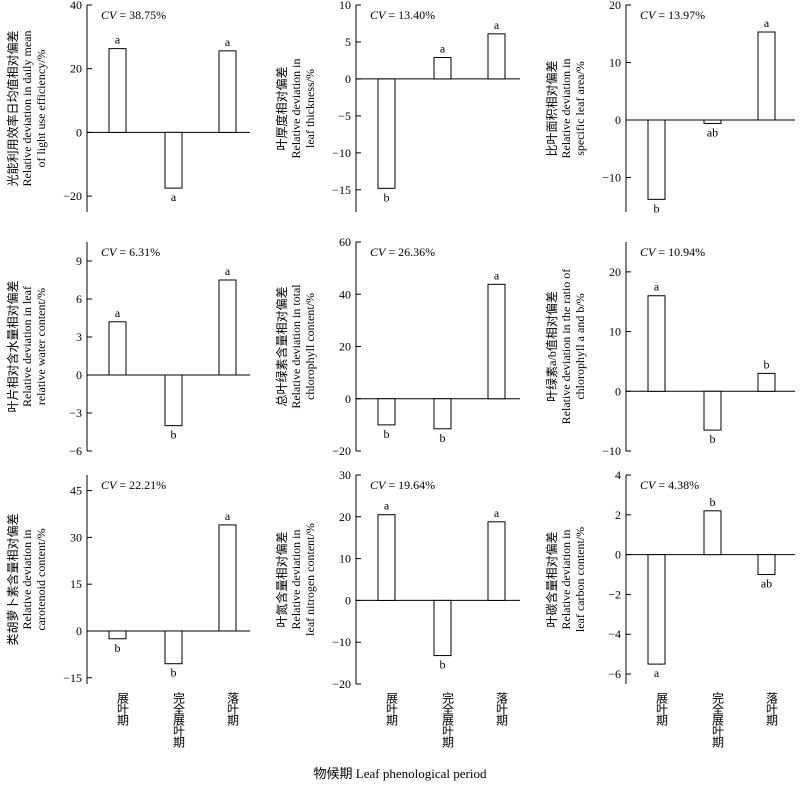 The height and width of the screenshot is (785, 800). Describe the element at coordinates (133, 485) in the screenshot. I see `cv-label: CV = 22.21%` at that location.